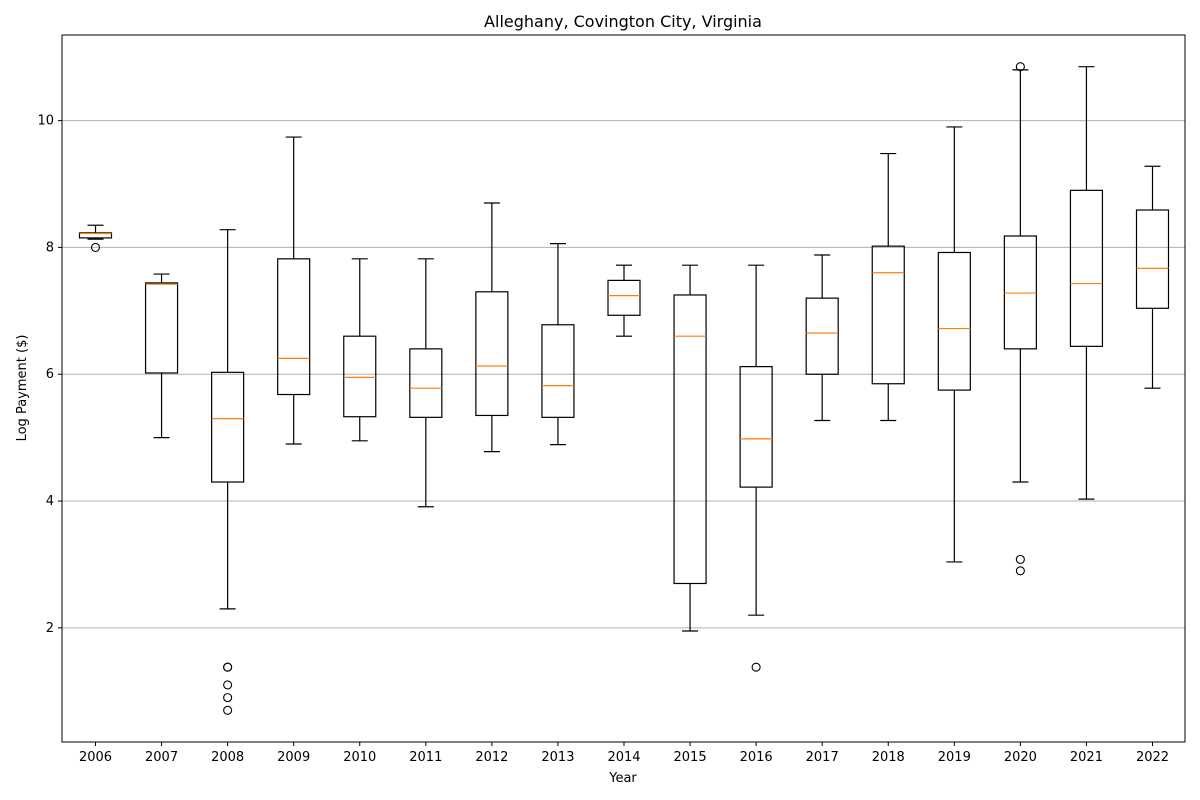 This screenshot has height=800, width=1200. Describe the element at coordinates (45, 121) in the screenshot. I see `y-tick-label: 10` at that location.